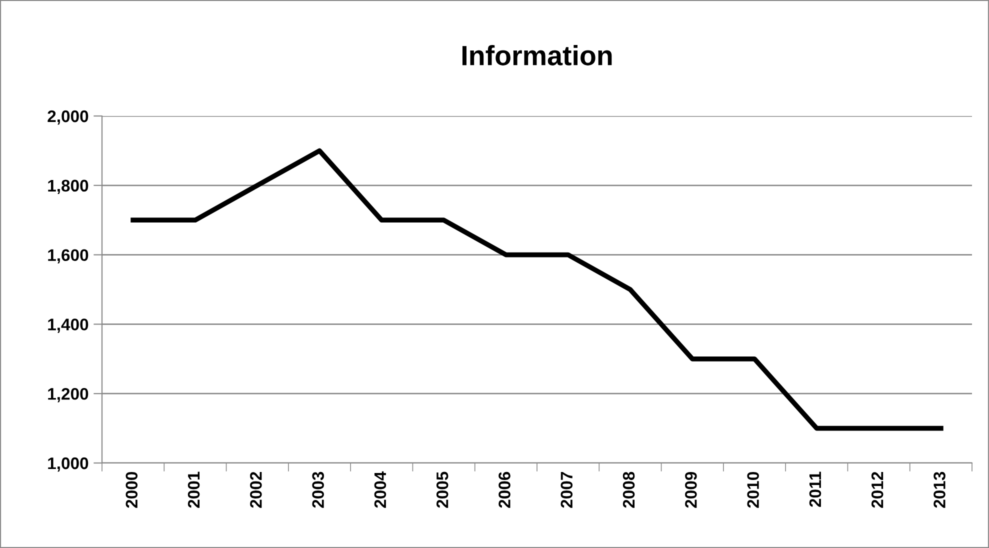 Image resolution: width=989 pixels, height=548 pixels. Describe the element at coordinates (68, 117) in the screenshot. I see `y-tick-label: 2,000` at that location.